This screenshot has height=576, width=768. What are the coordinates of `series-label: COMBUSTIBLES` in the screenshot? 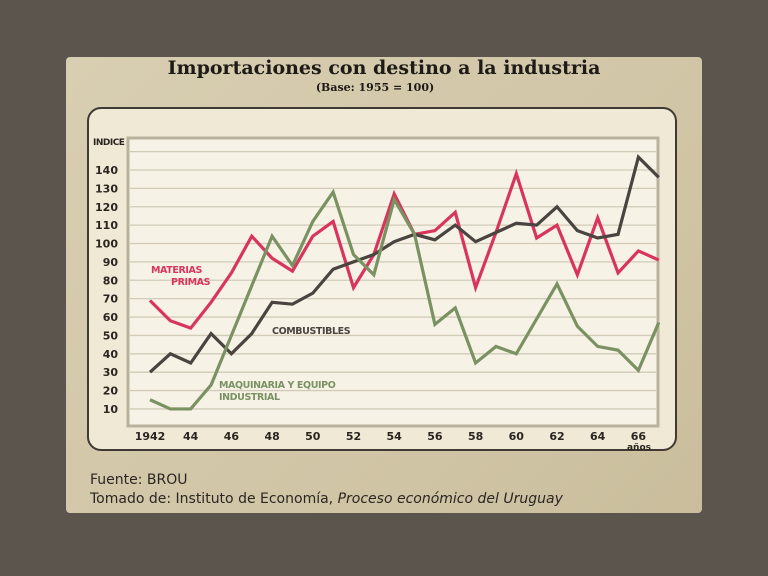 It's located at (311, 331).